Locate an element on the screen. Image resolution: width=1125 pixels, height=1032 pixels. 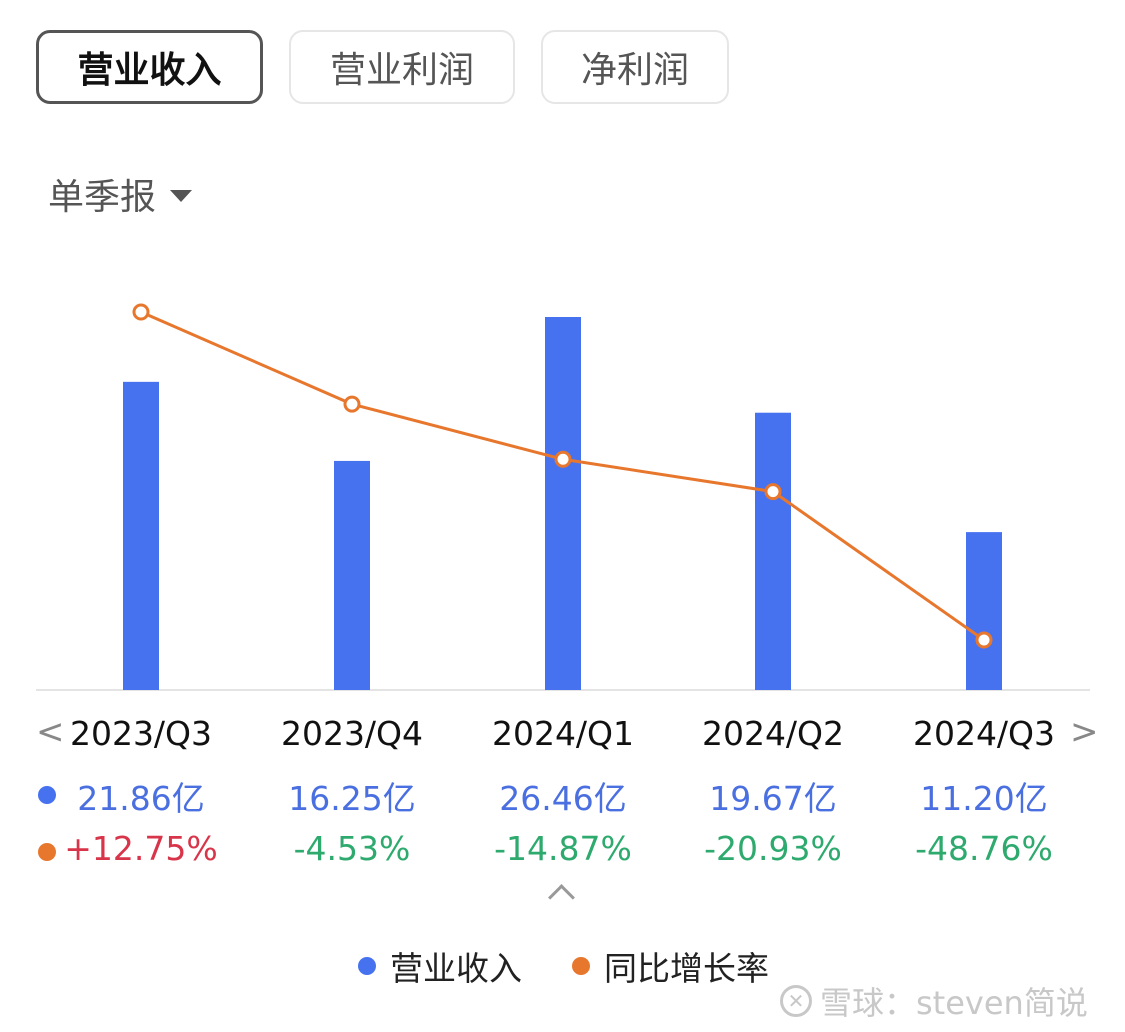
next-arrow-icon: > is located at coordinates (1084, 732).